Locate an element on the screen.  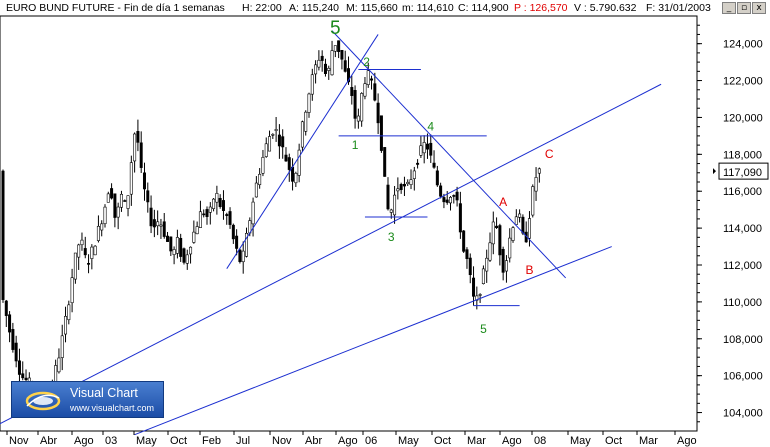
wave-label-6: A is located at coordinates (503, 202).